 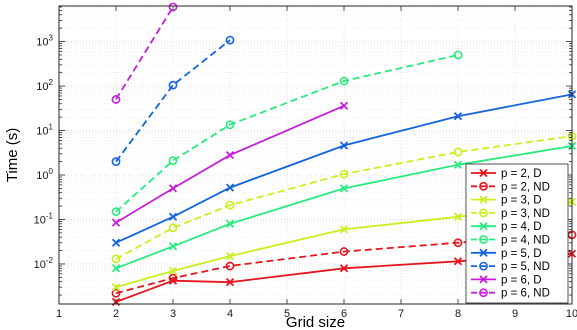 What do you see at coordinates (525, 294) in the screenshot?
I see `legend-label: p = 6, ND` at bounding box center [525, 294].